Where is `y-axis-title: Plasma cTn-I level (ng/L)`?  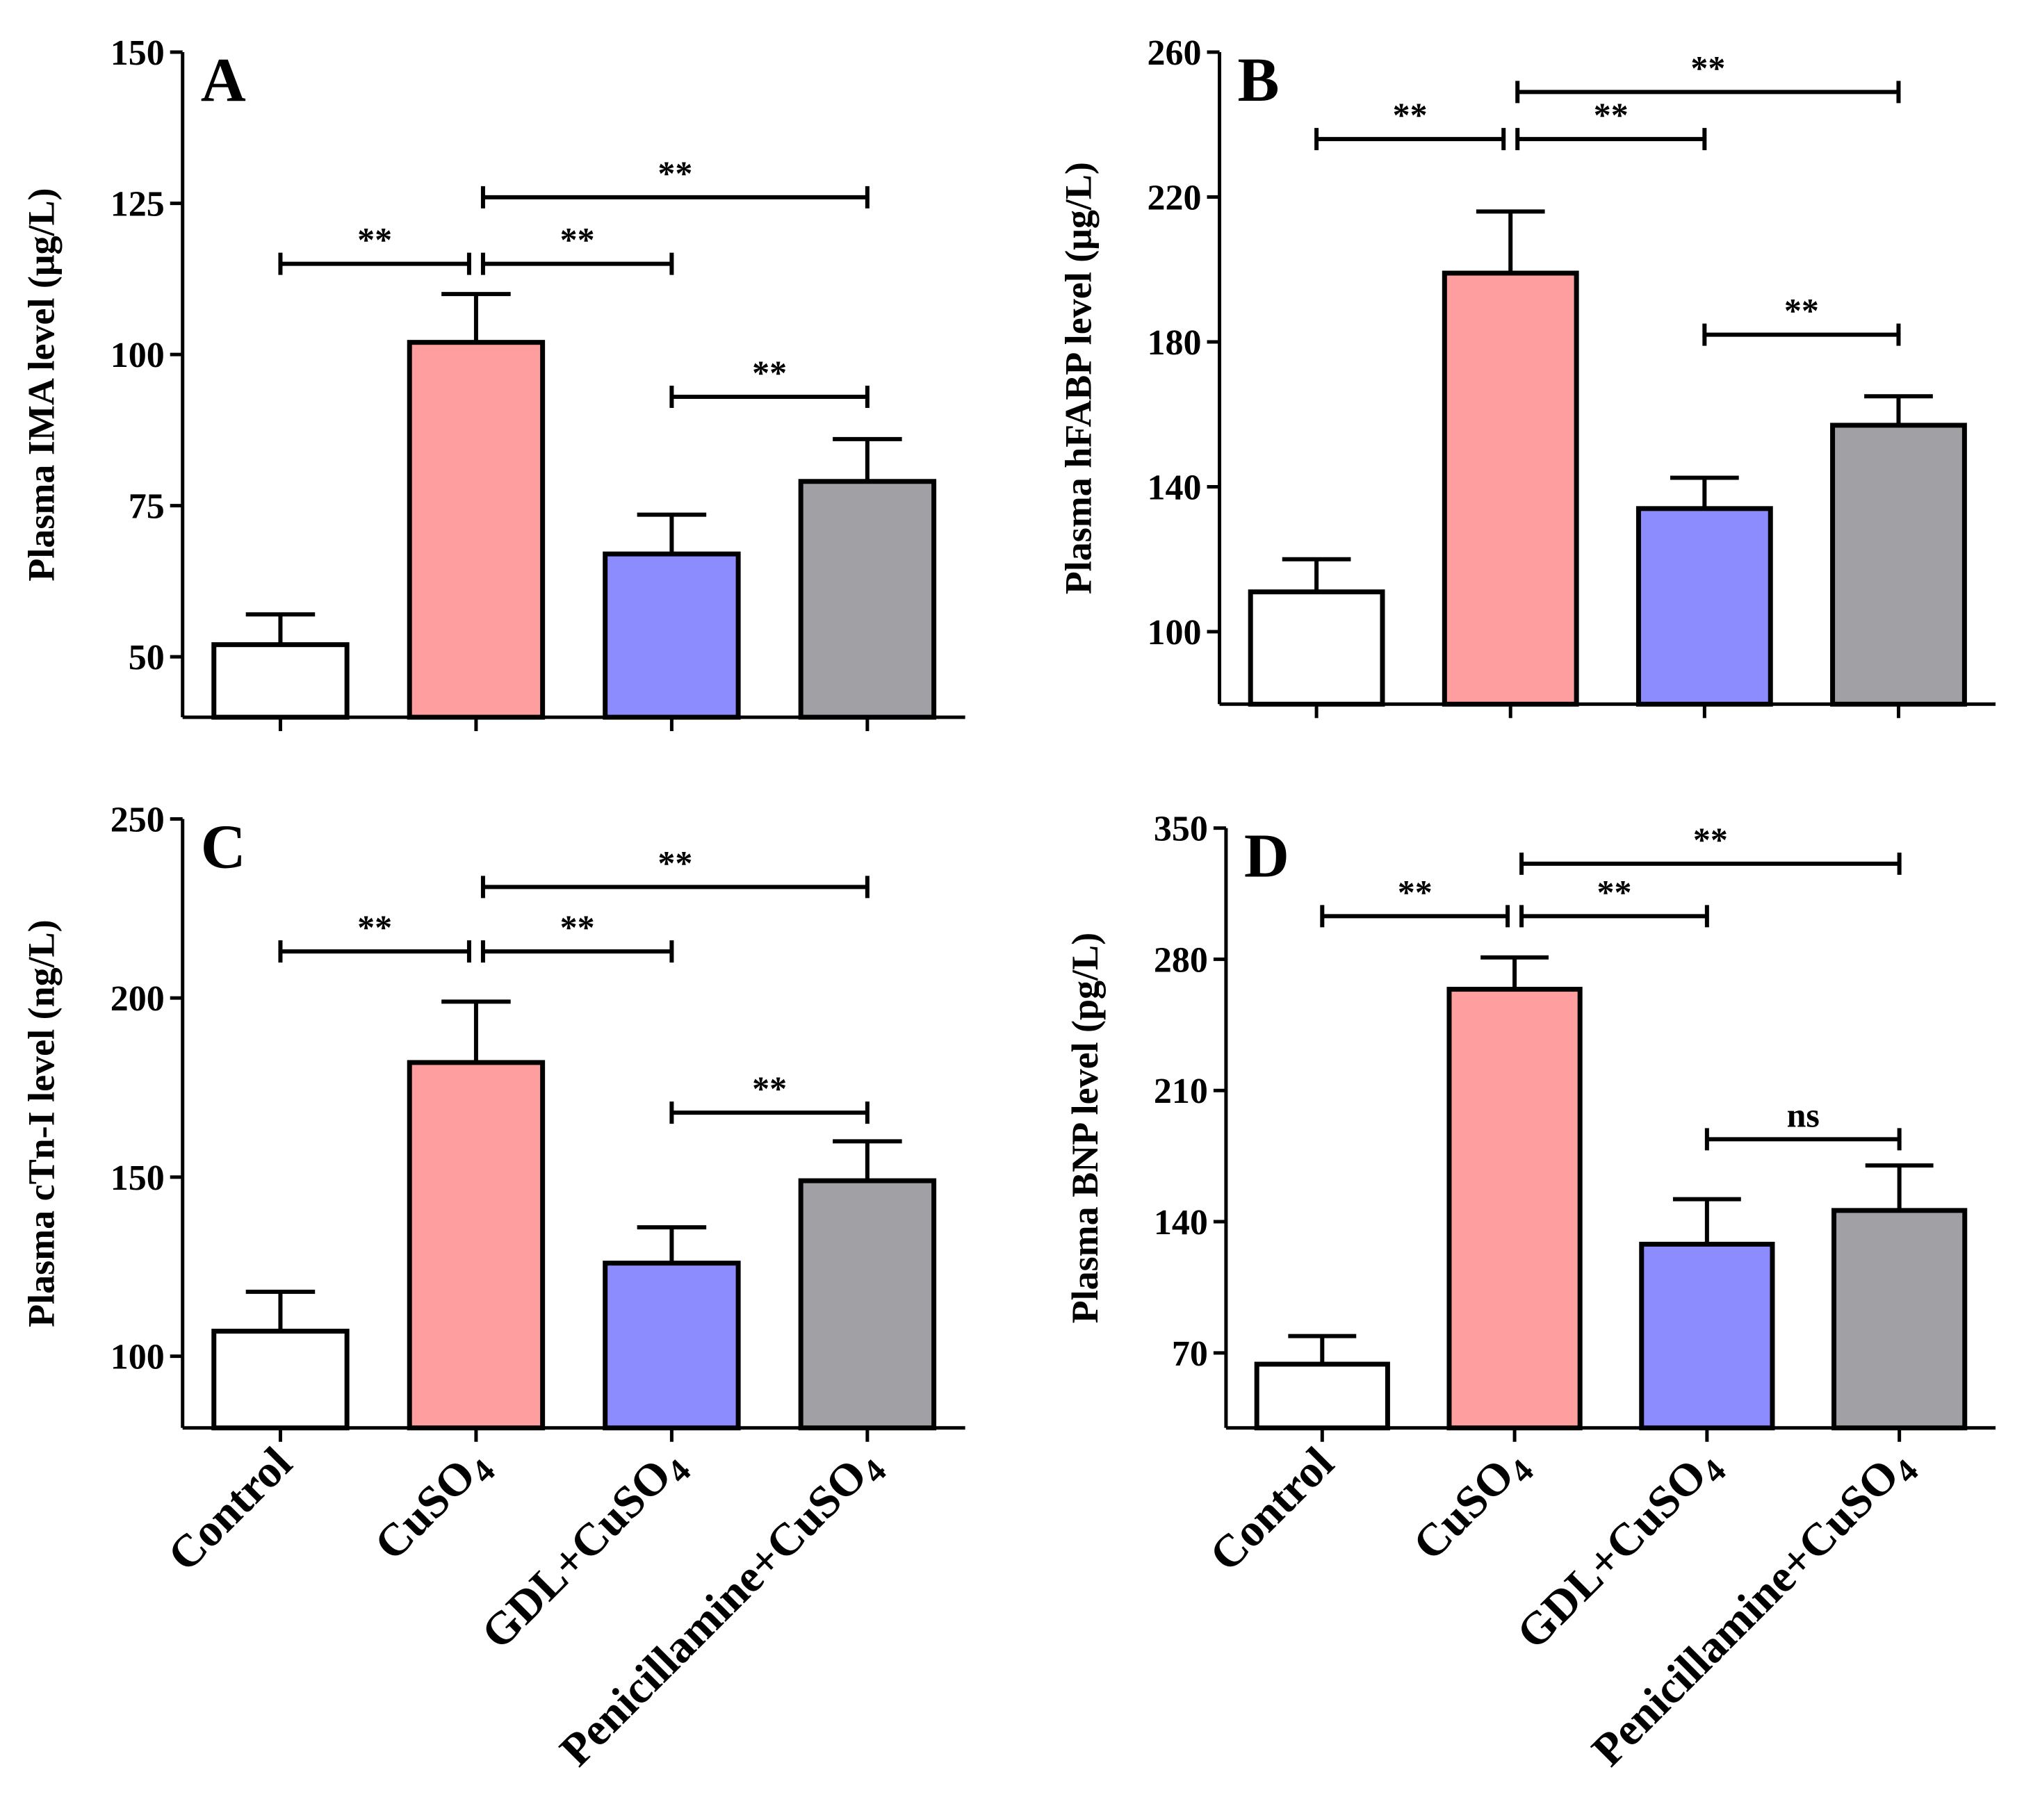 y-axis-title: Plasma cTn-I level (ng/L) is located at coordinates (42, 1123).